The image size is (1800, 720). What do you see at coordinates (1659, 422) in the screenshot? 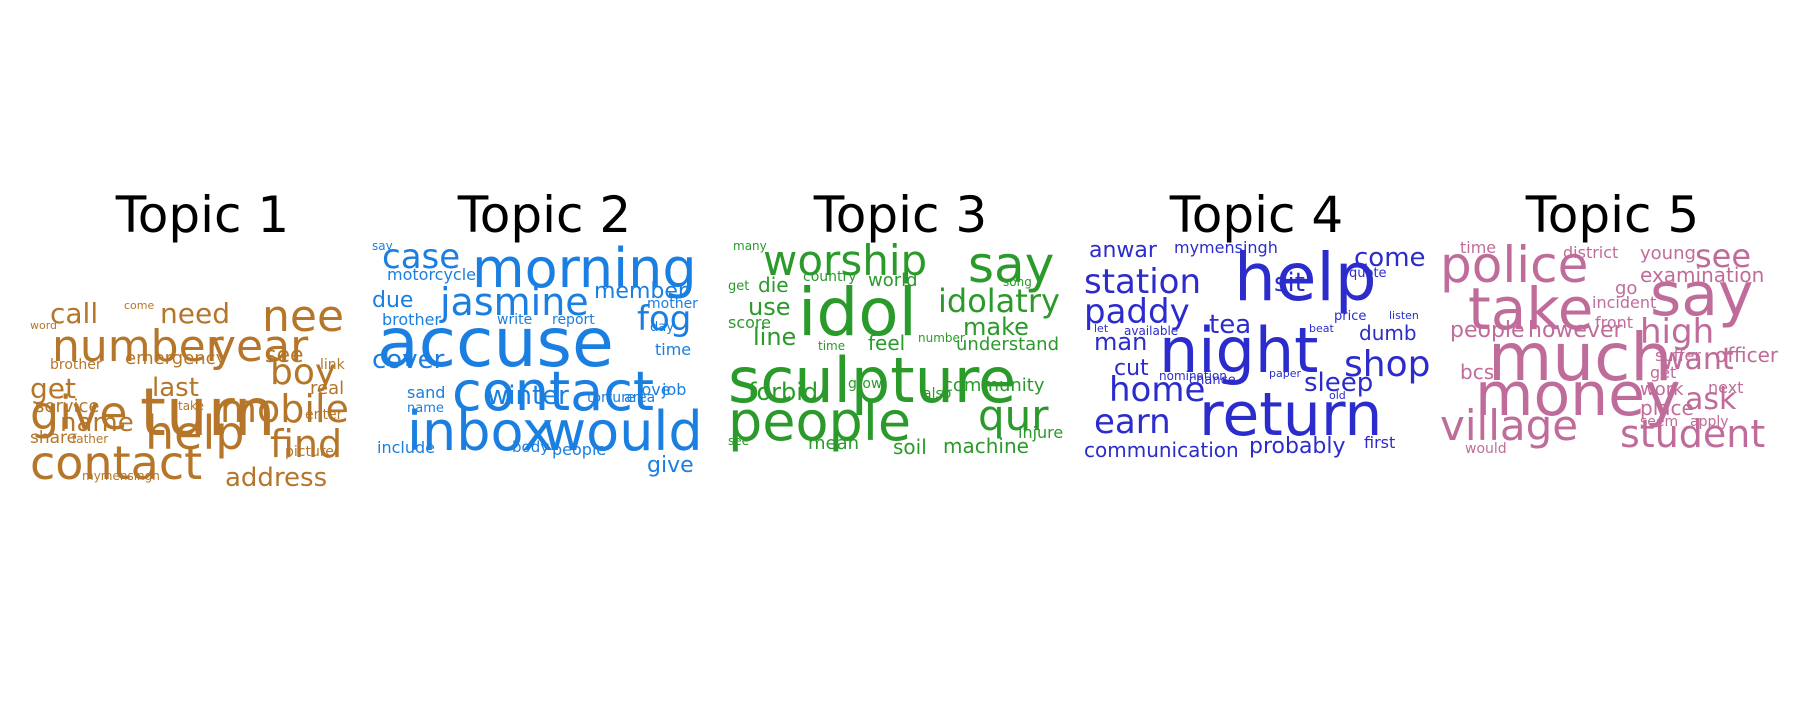
I see `topic-5-word-seem: seem` at bounding box center [1659, 422].